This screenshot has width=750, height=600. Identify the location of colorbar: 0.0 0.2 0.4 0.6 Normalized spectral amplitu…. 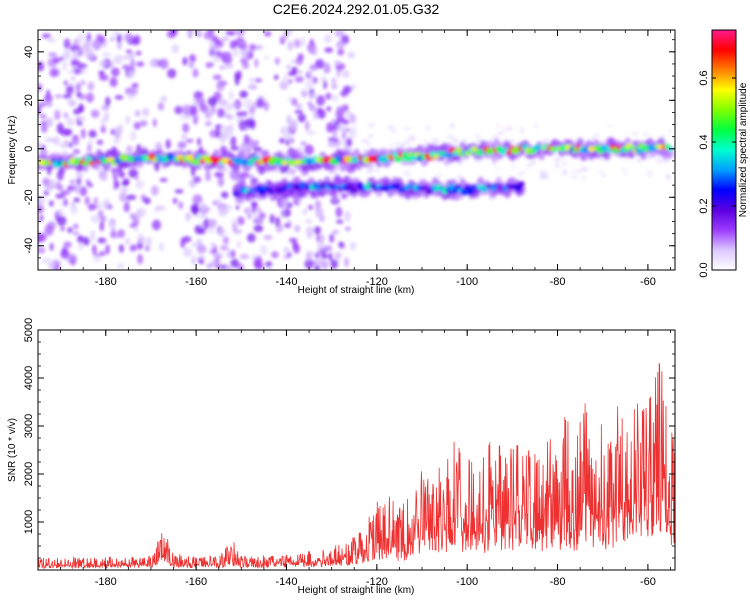
(723, 153).